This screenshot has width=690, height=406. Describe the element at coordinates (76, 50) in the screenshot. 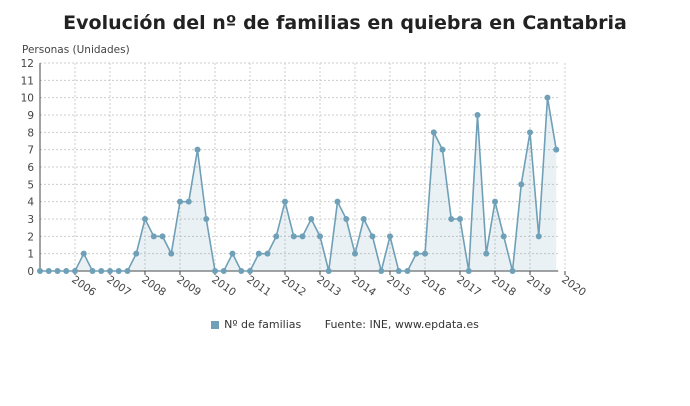

I see `y-axis-label: Personas (Unidades)` at that location.